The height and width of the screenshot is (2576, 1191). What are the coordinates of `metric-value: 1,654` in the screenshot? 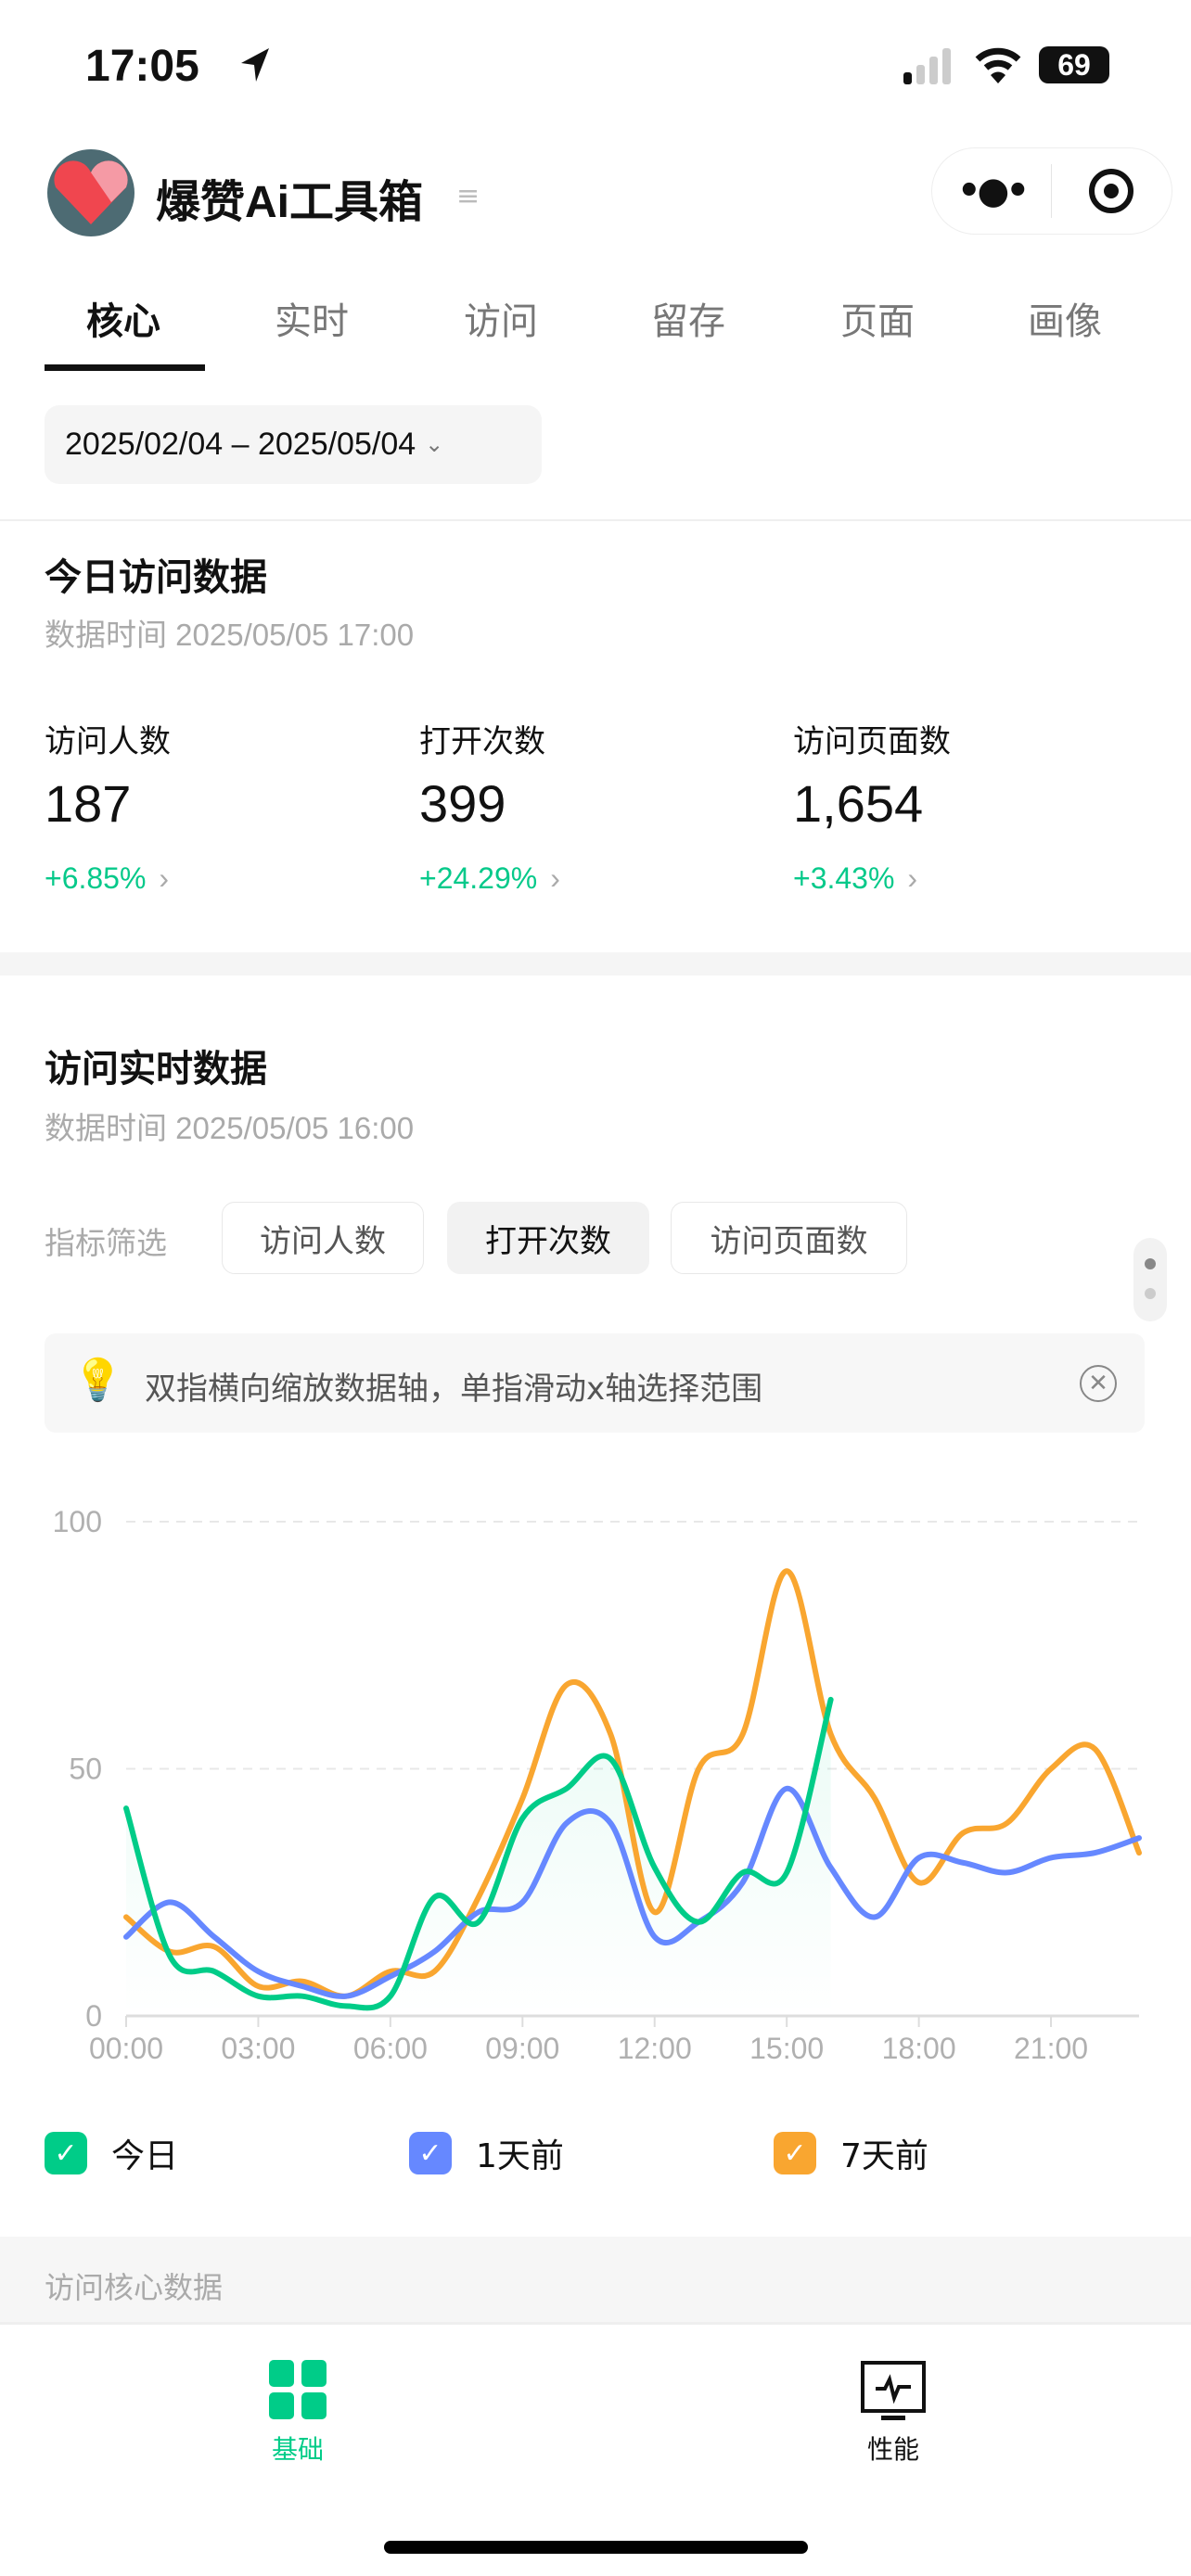 It's located at (858, 803).